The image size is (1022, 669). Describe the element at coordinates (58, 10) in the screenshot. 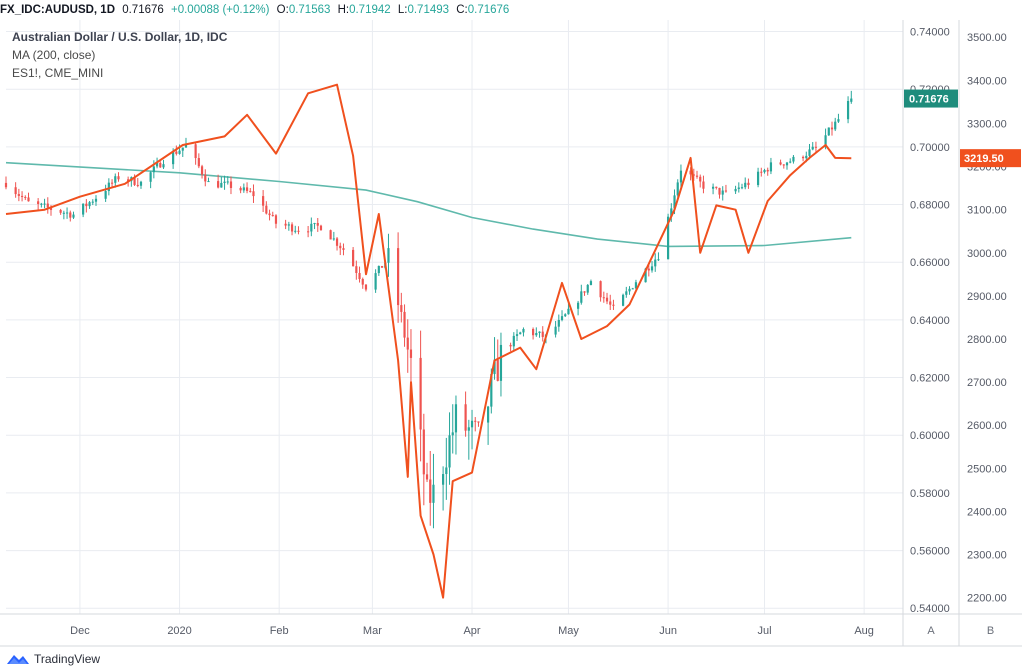

I see `symbol-name: FX_IDC:AUDUSD, 1D` at that location.